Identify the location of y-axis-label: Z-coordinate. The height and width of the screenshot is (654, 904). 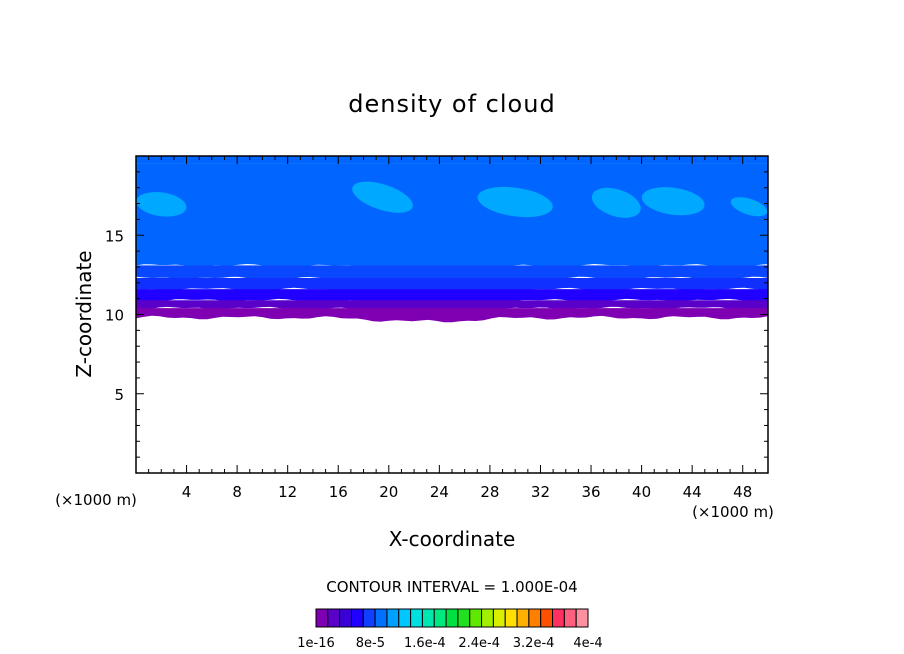
(84, 313).